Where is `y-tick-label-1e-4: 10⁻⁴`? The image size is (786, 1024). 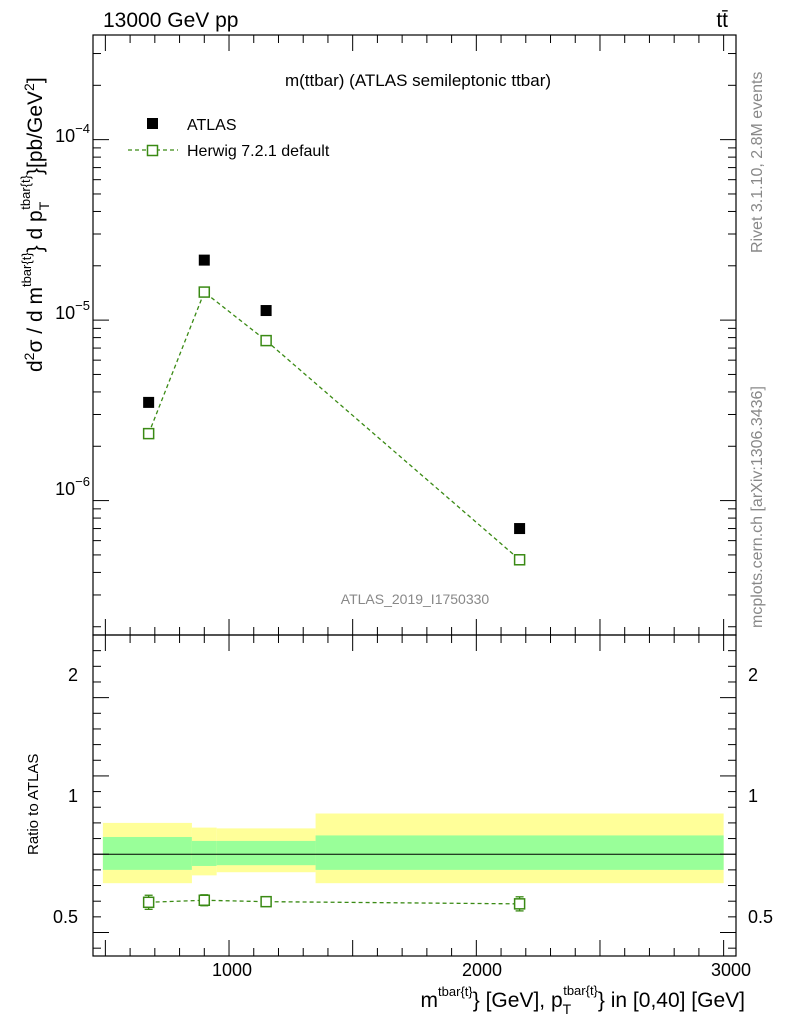 y-tick-label-1e-4: 10⁻⁴ is located at coordinates (72, 133).